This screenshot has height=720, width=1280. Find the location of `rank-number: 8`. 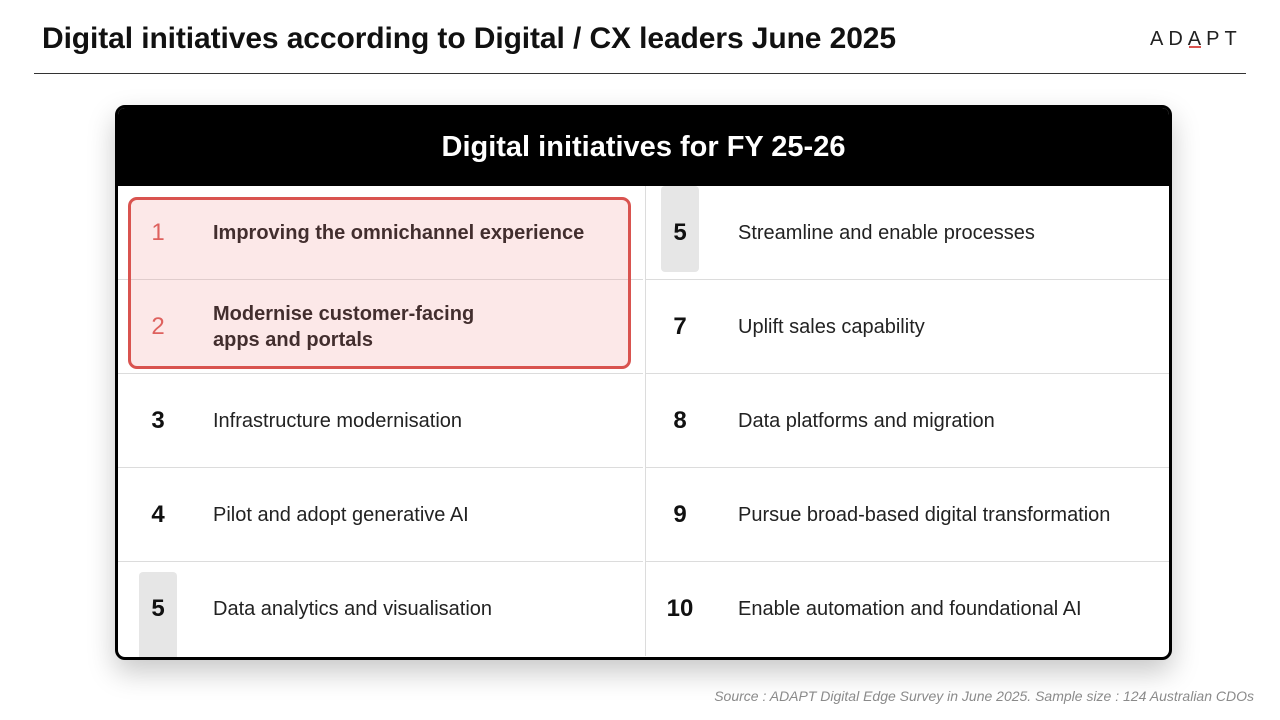

rank-number: 8 is located at coordinates (680, 420).